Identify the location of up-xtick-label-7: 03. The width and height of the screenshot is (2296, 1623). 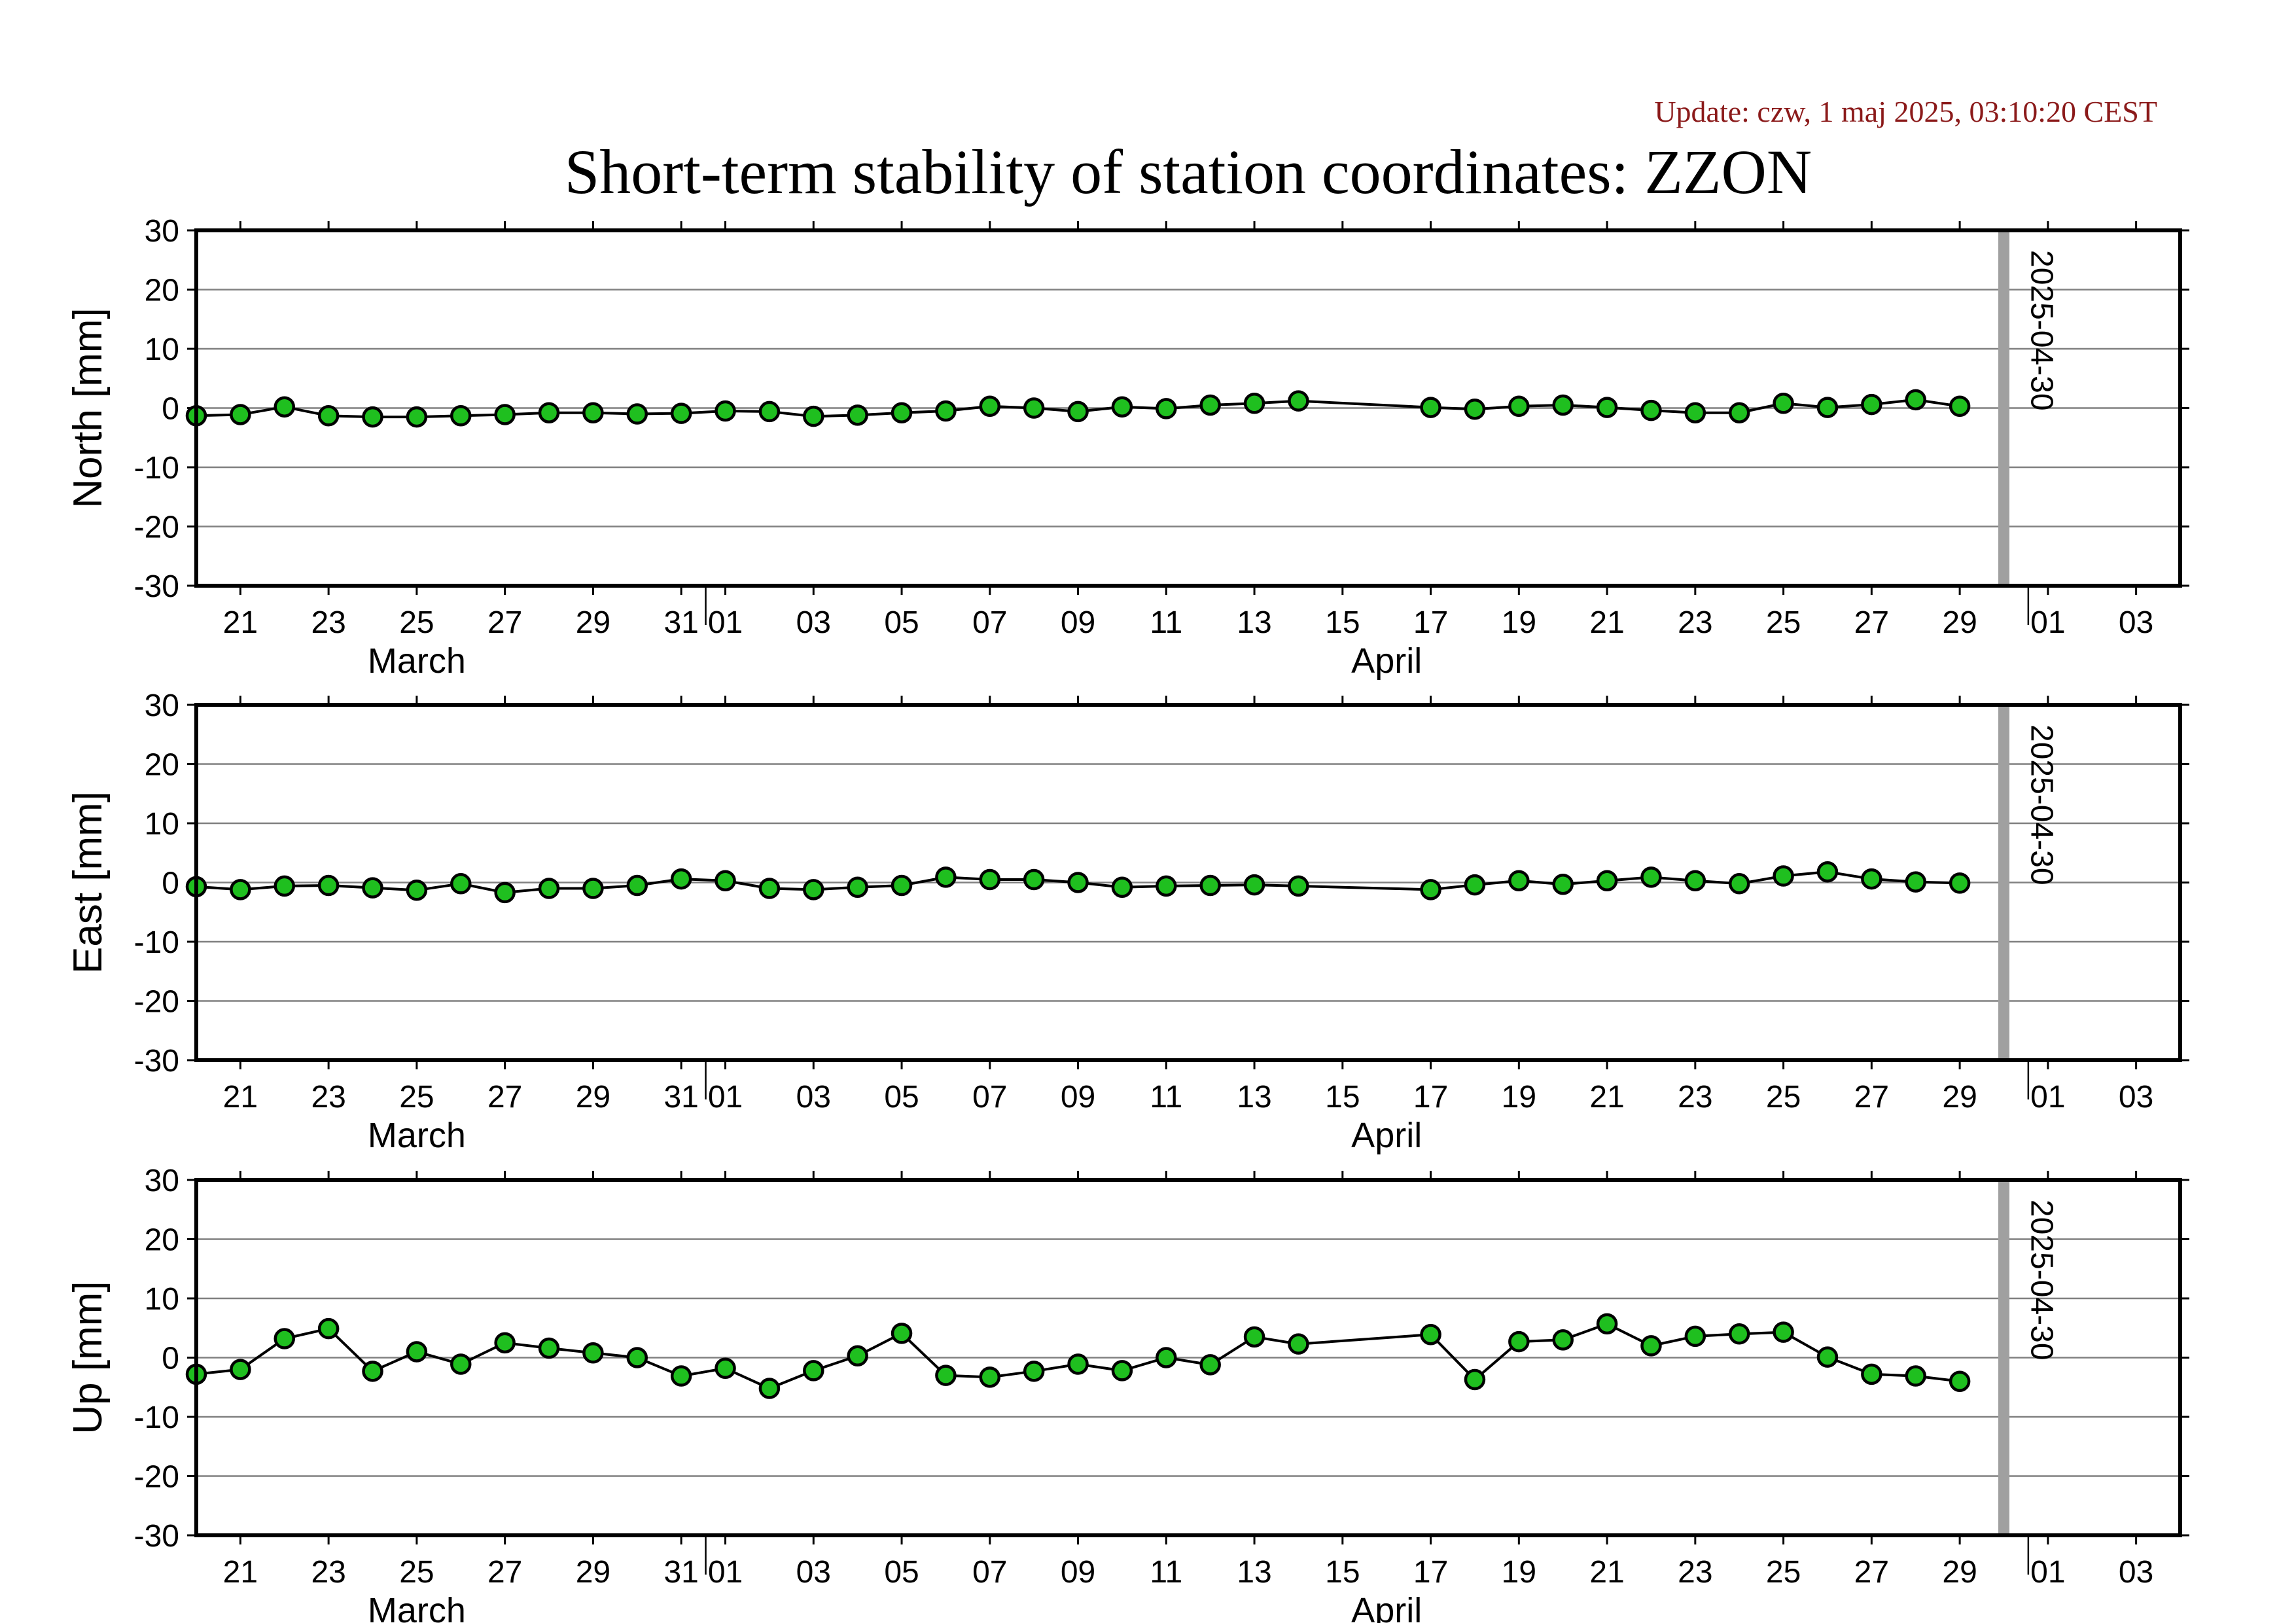
(813, 1573).